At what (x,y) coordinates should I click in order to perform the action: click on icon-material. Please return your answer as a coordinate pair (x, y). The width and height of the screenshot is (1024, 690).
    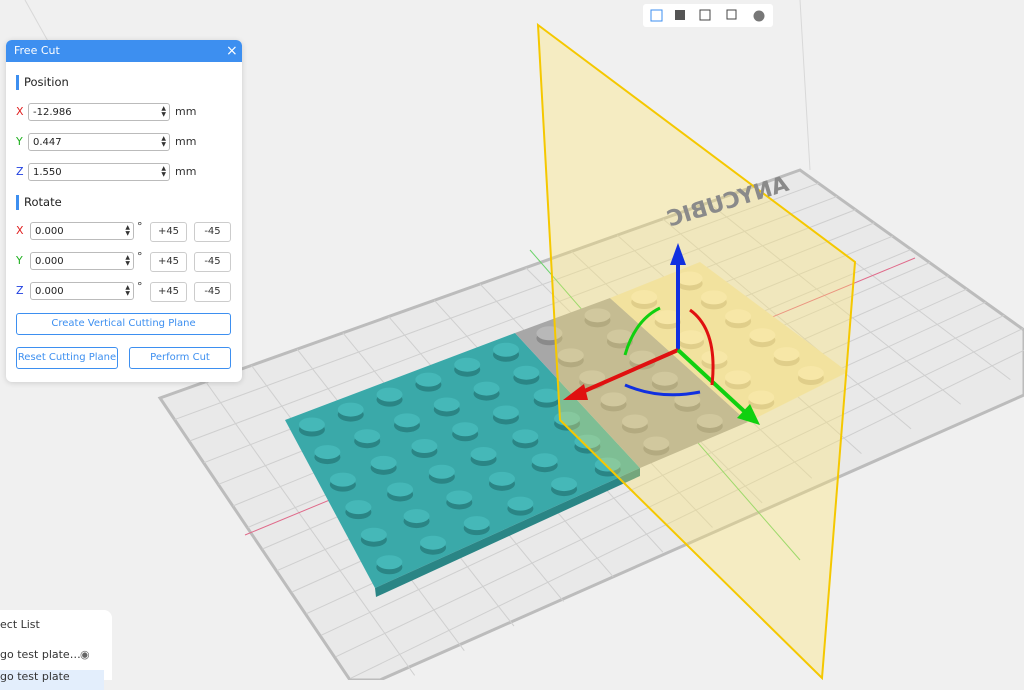
    Looking at the image, I should click on (759, 16).